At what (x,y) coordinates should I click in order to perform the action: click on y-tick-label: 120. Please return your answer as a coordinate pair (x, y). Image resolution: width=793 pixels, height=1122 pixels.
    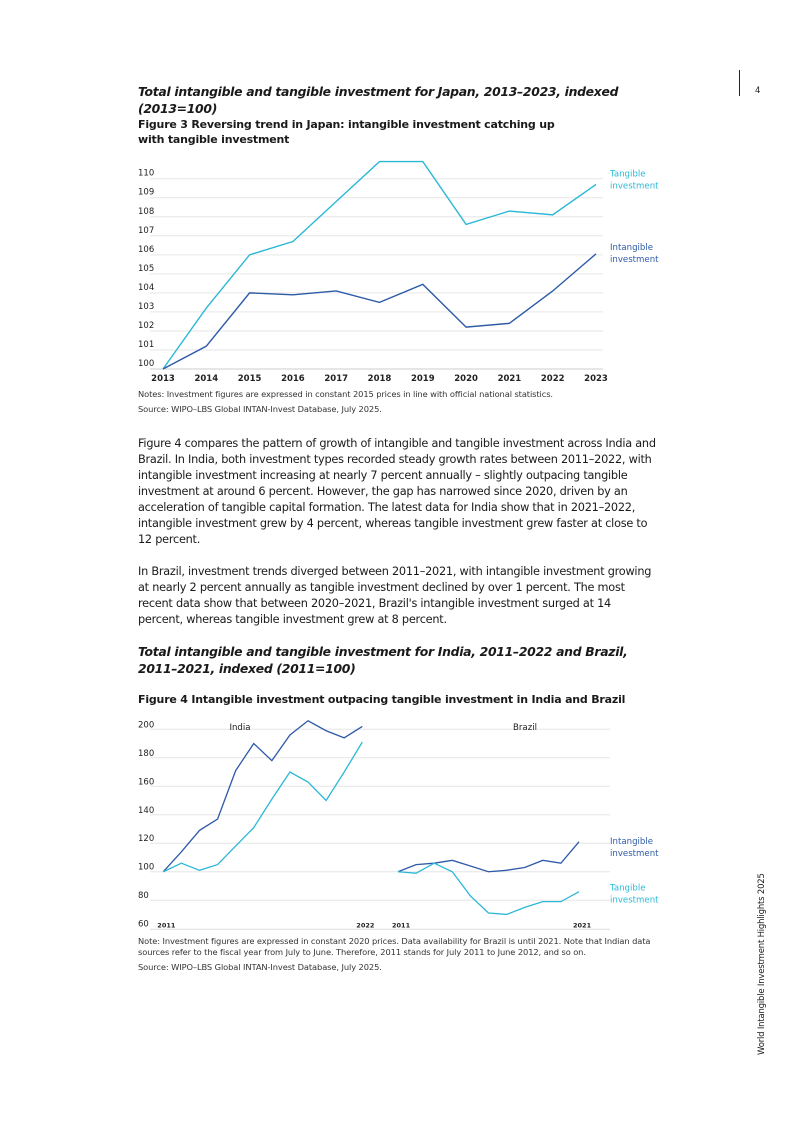
    Looking at the image, I should click on (146, 839).